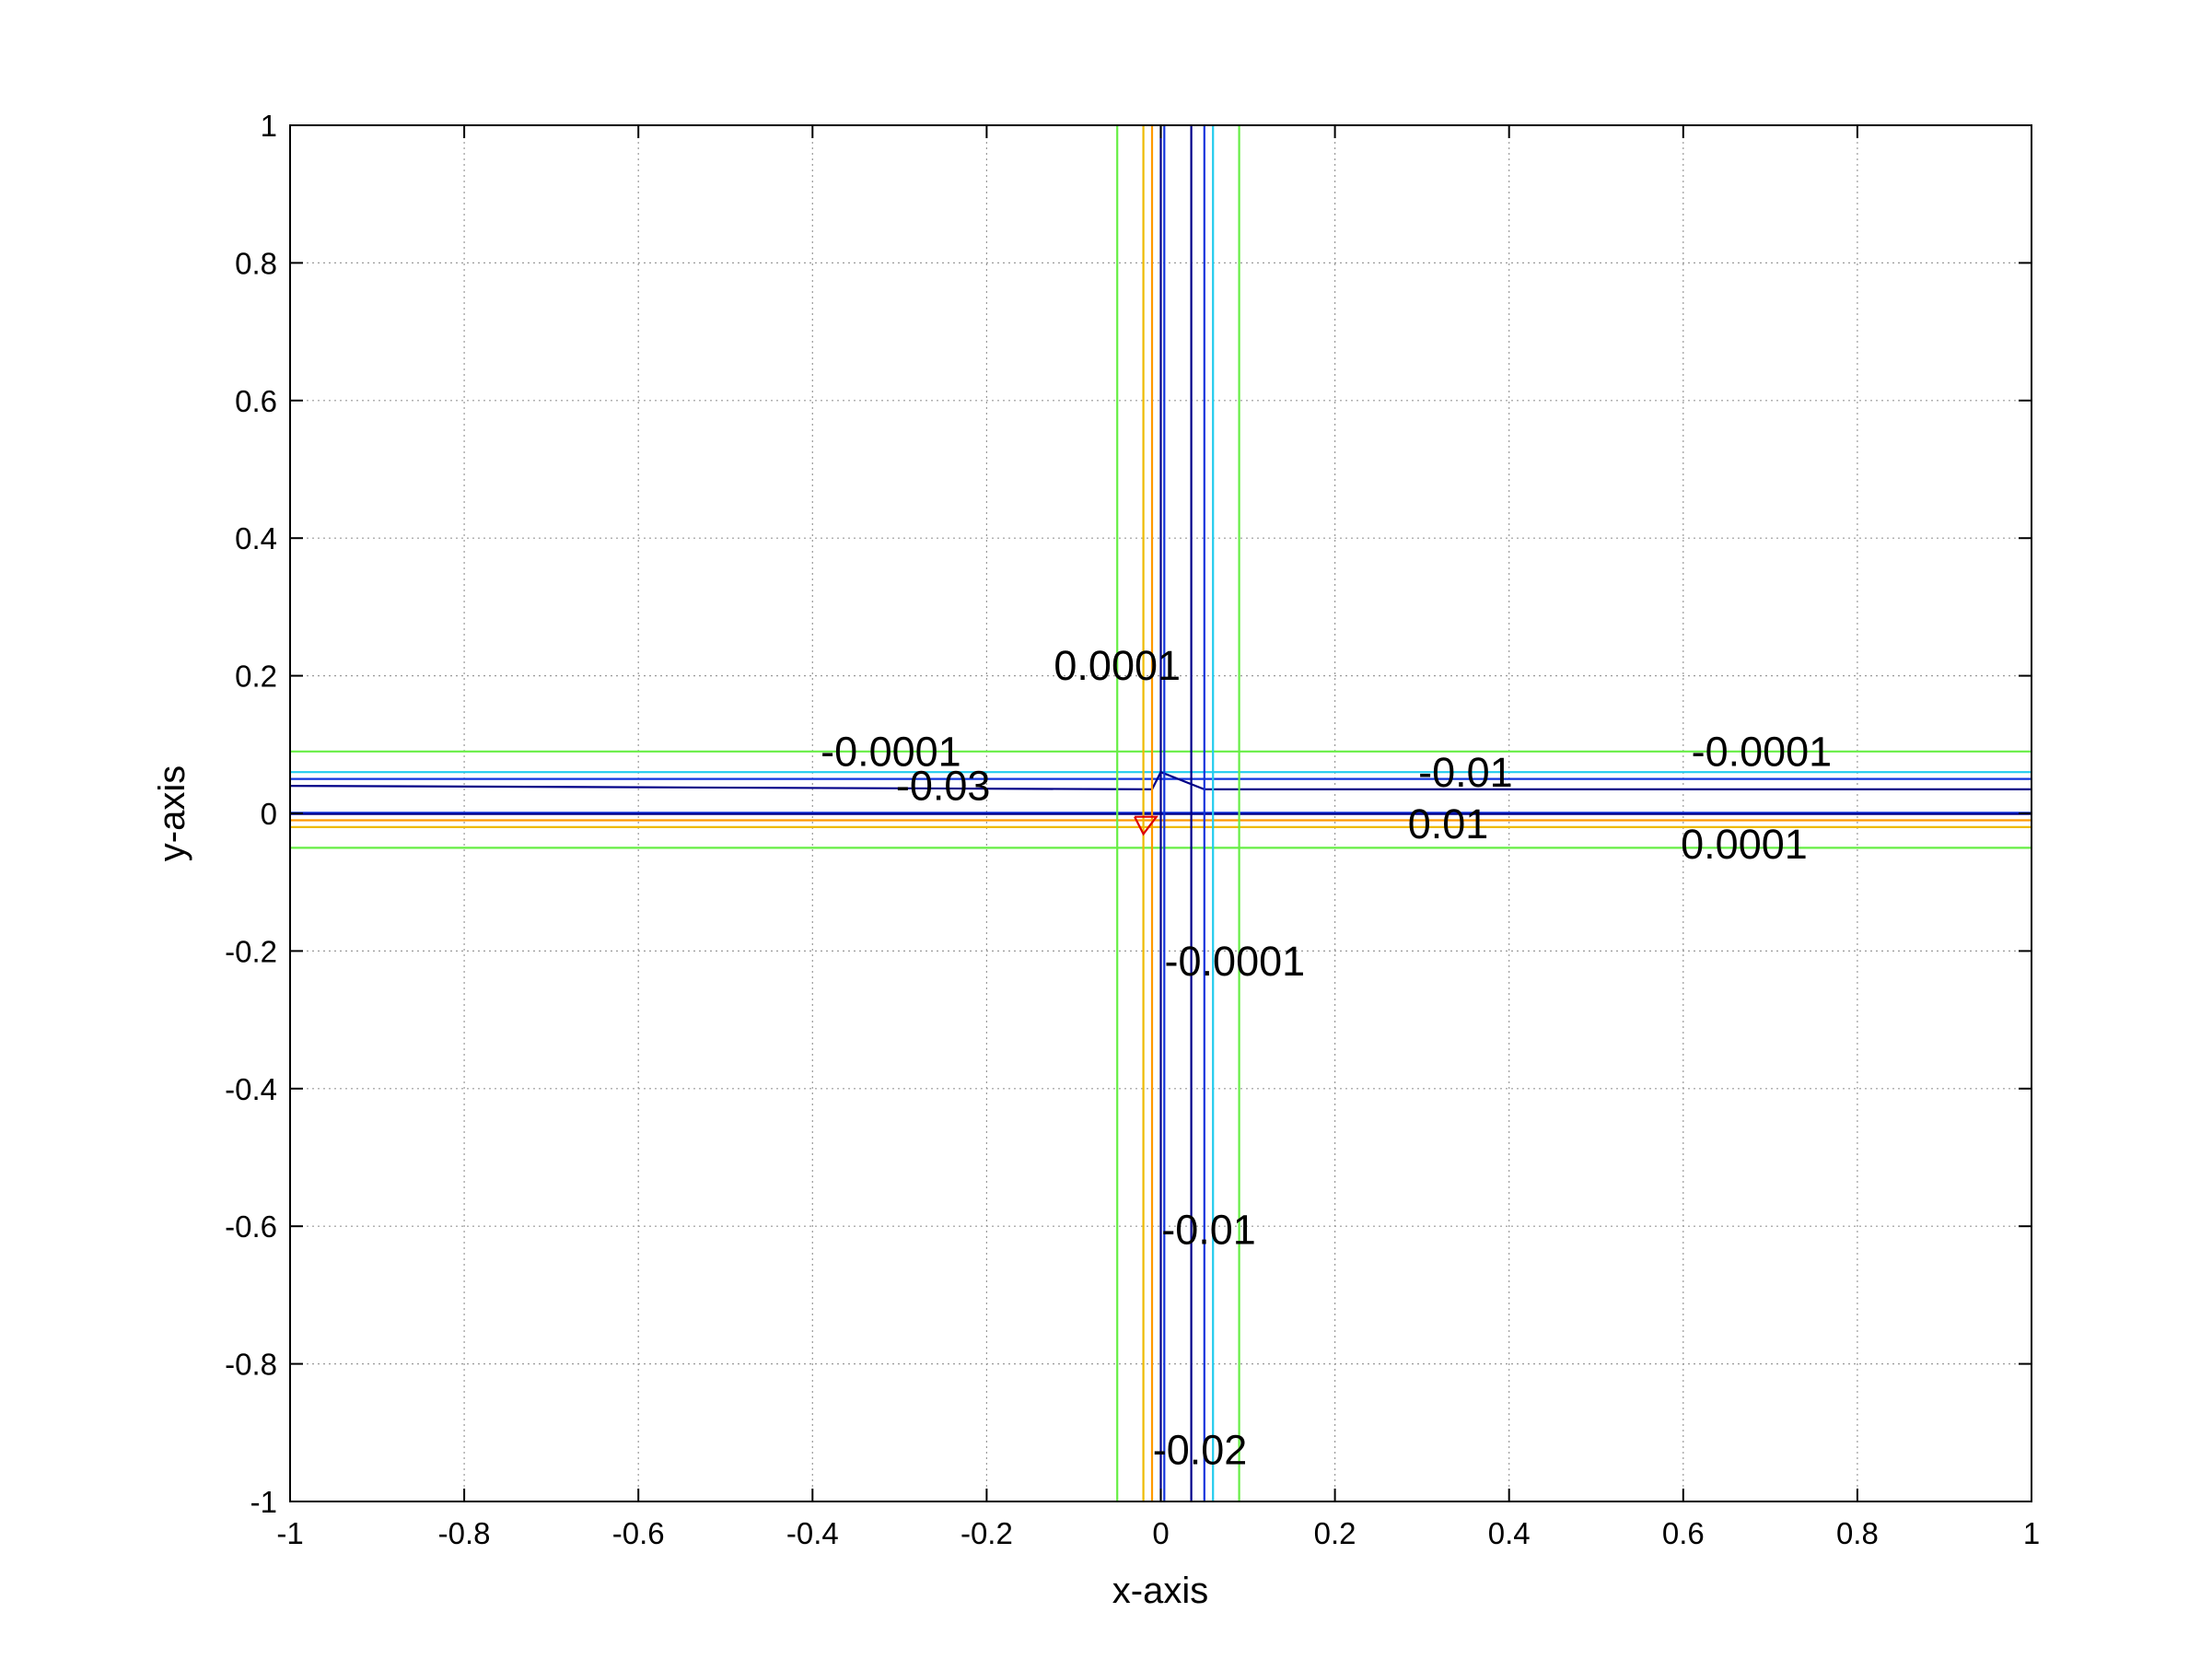  What do you see at coordinates (256, 401) in the screenshot?
I see `y-tick-label: 0.6` at bounding box center [256, 401].